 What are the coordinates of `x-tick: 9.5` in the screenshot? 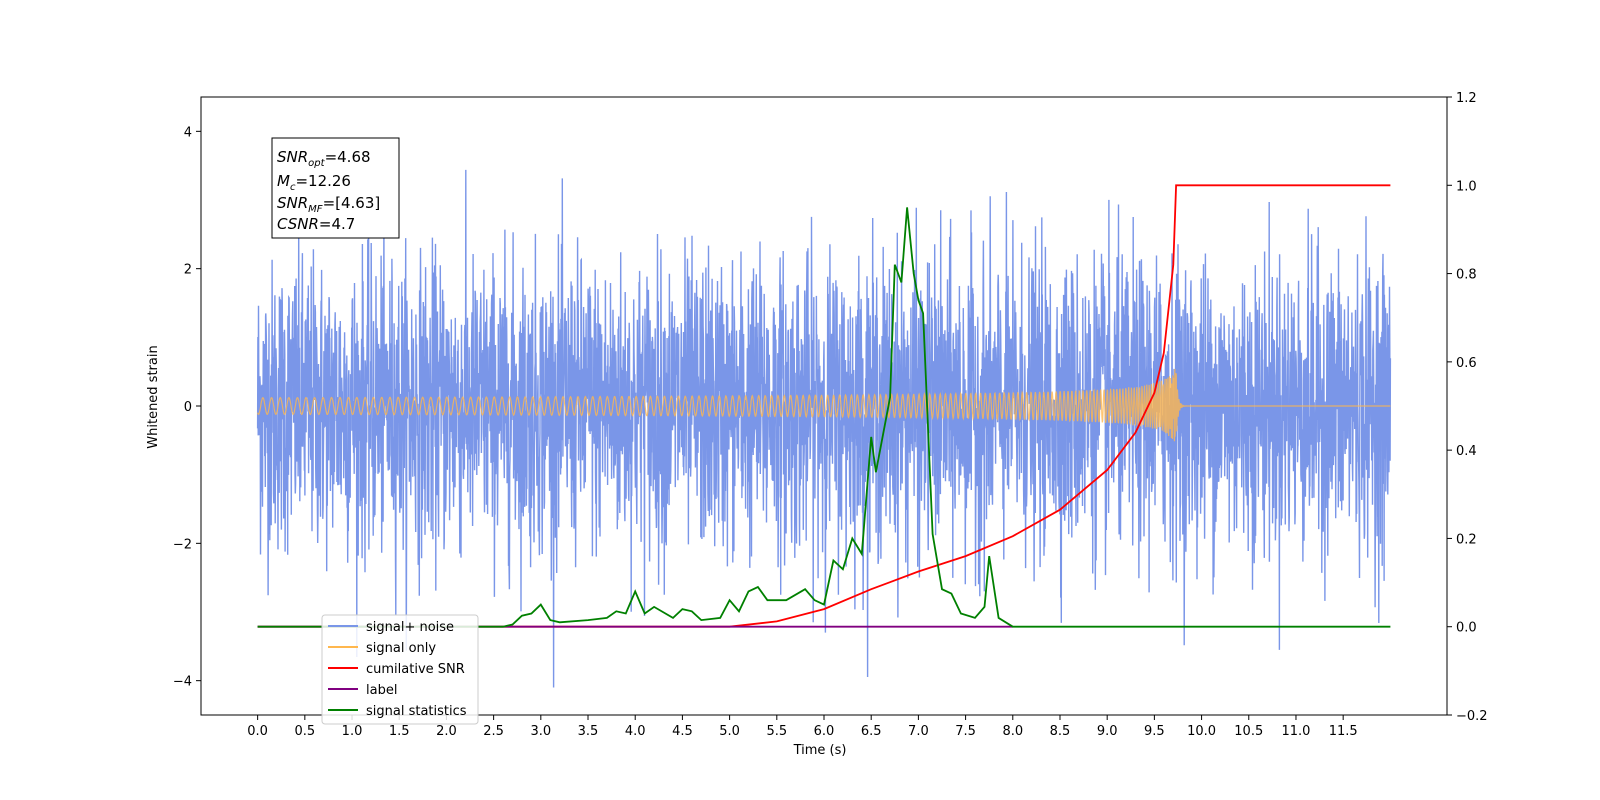 It's located at (1154, 727).